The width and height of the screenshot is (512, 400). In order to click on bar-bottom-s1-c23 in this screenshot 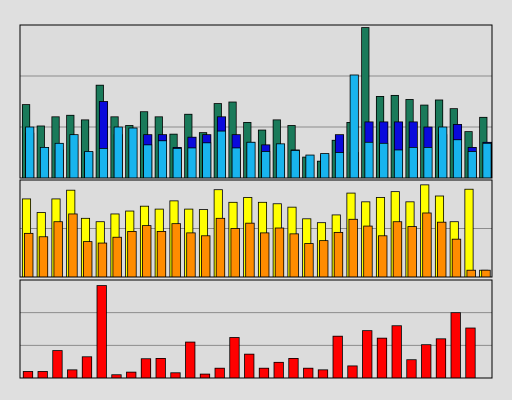, I will do `click(352, 372)`.